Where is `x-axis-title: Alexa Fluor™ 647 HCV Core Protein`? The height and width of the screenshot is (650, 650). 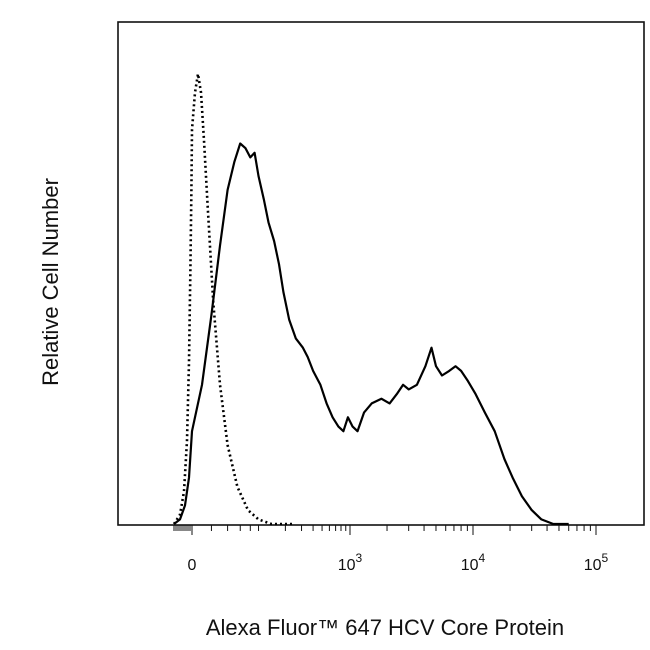
x-axis-title: Alexa Fluor™ 647 HCV Core Protein is located at coordinates (385, 627).